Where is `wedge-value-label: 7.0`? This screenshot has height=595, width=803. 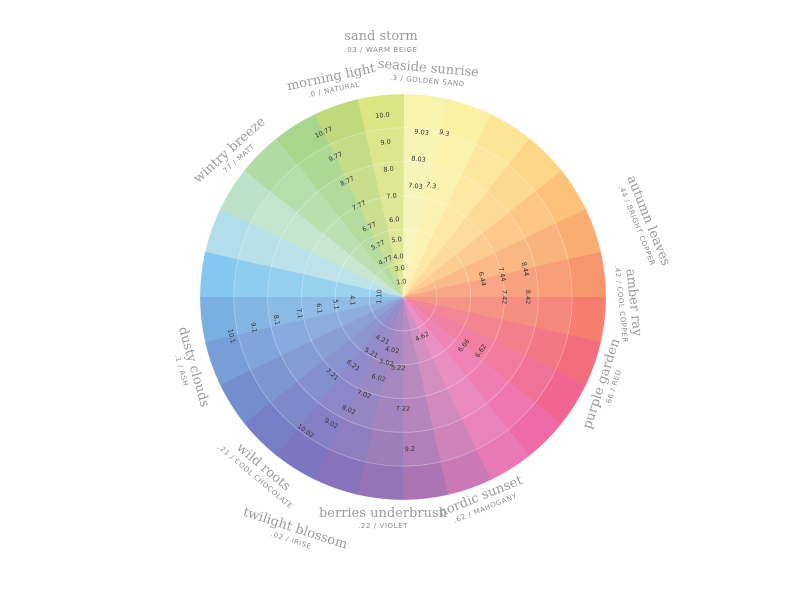
wedge-value-label: 7.0 is located at coordinates (391, 196).